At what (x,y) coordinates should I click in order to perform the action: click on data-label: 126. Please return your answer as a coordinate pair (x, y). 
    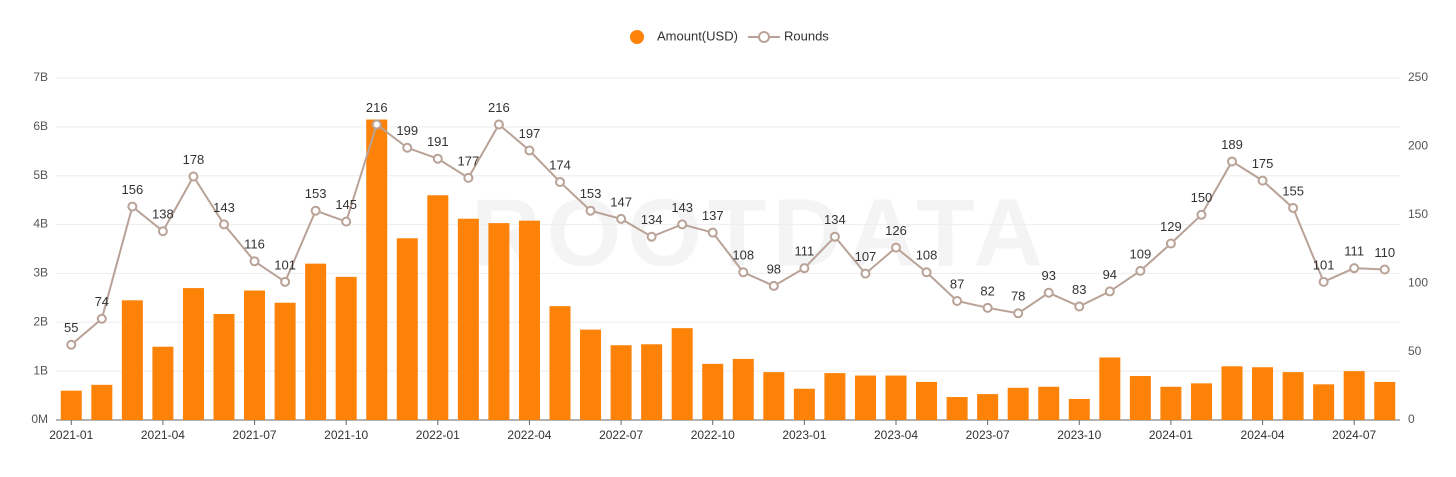
    Looking at the image, I should click on (896, 230).